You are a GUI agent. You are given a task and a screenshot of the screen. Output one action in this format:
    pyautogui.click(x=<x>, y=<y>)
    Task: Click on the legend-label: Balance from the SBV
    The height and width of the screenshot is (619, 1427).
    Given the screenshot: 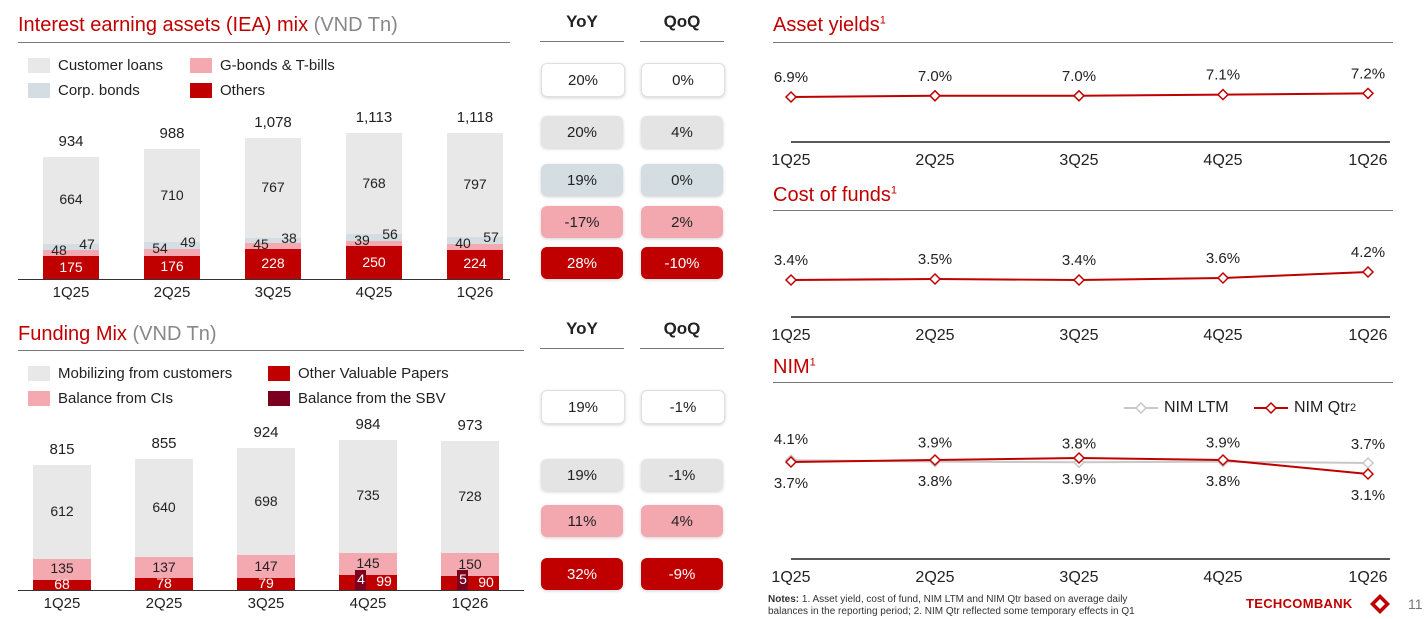 What is the action you would take?
    pyautogui.click(x=372, y=398)
    